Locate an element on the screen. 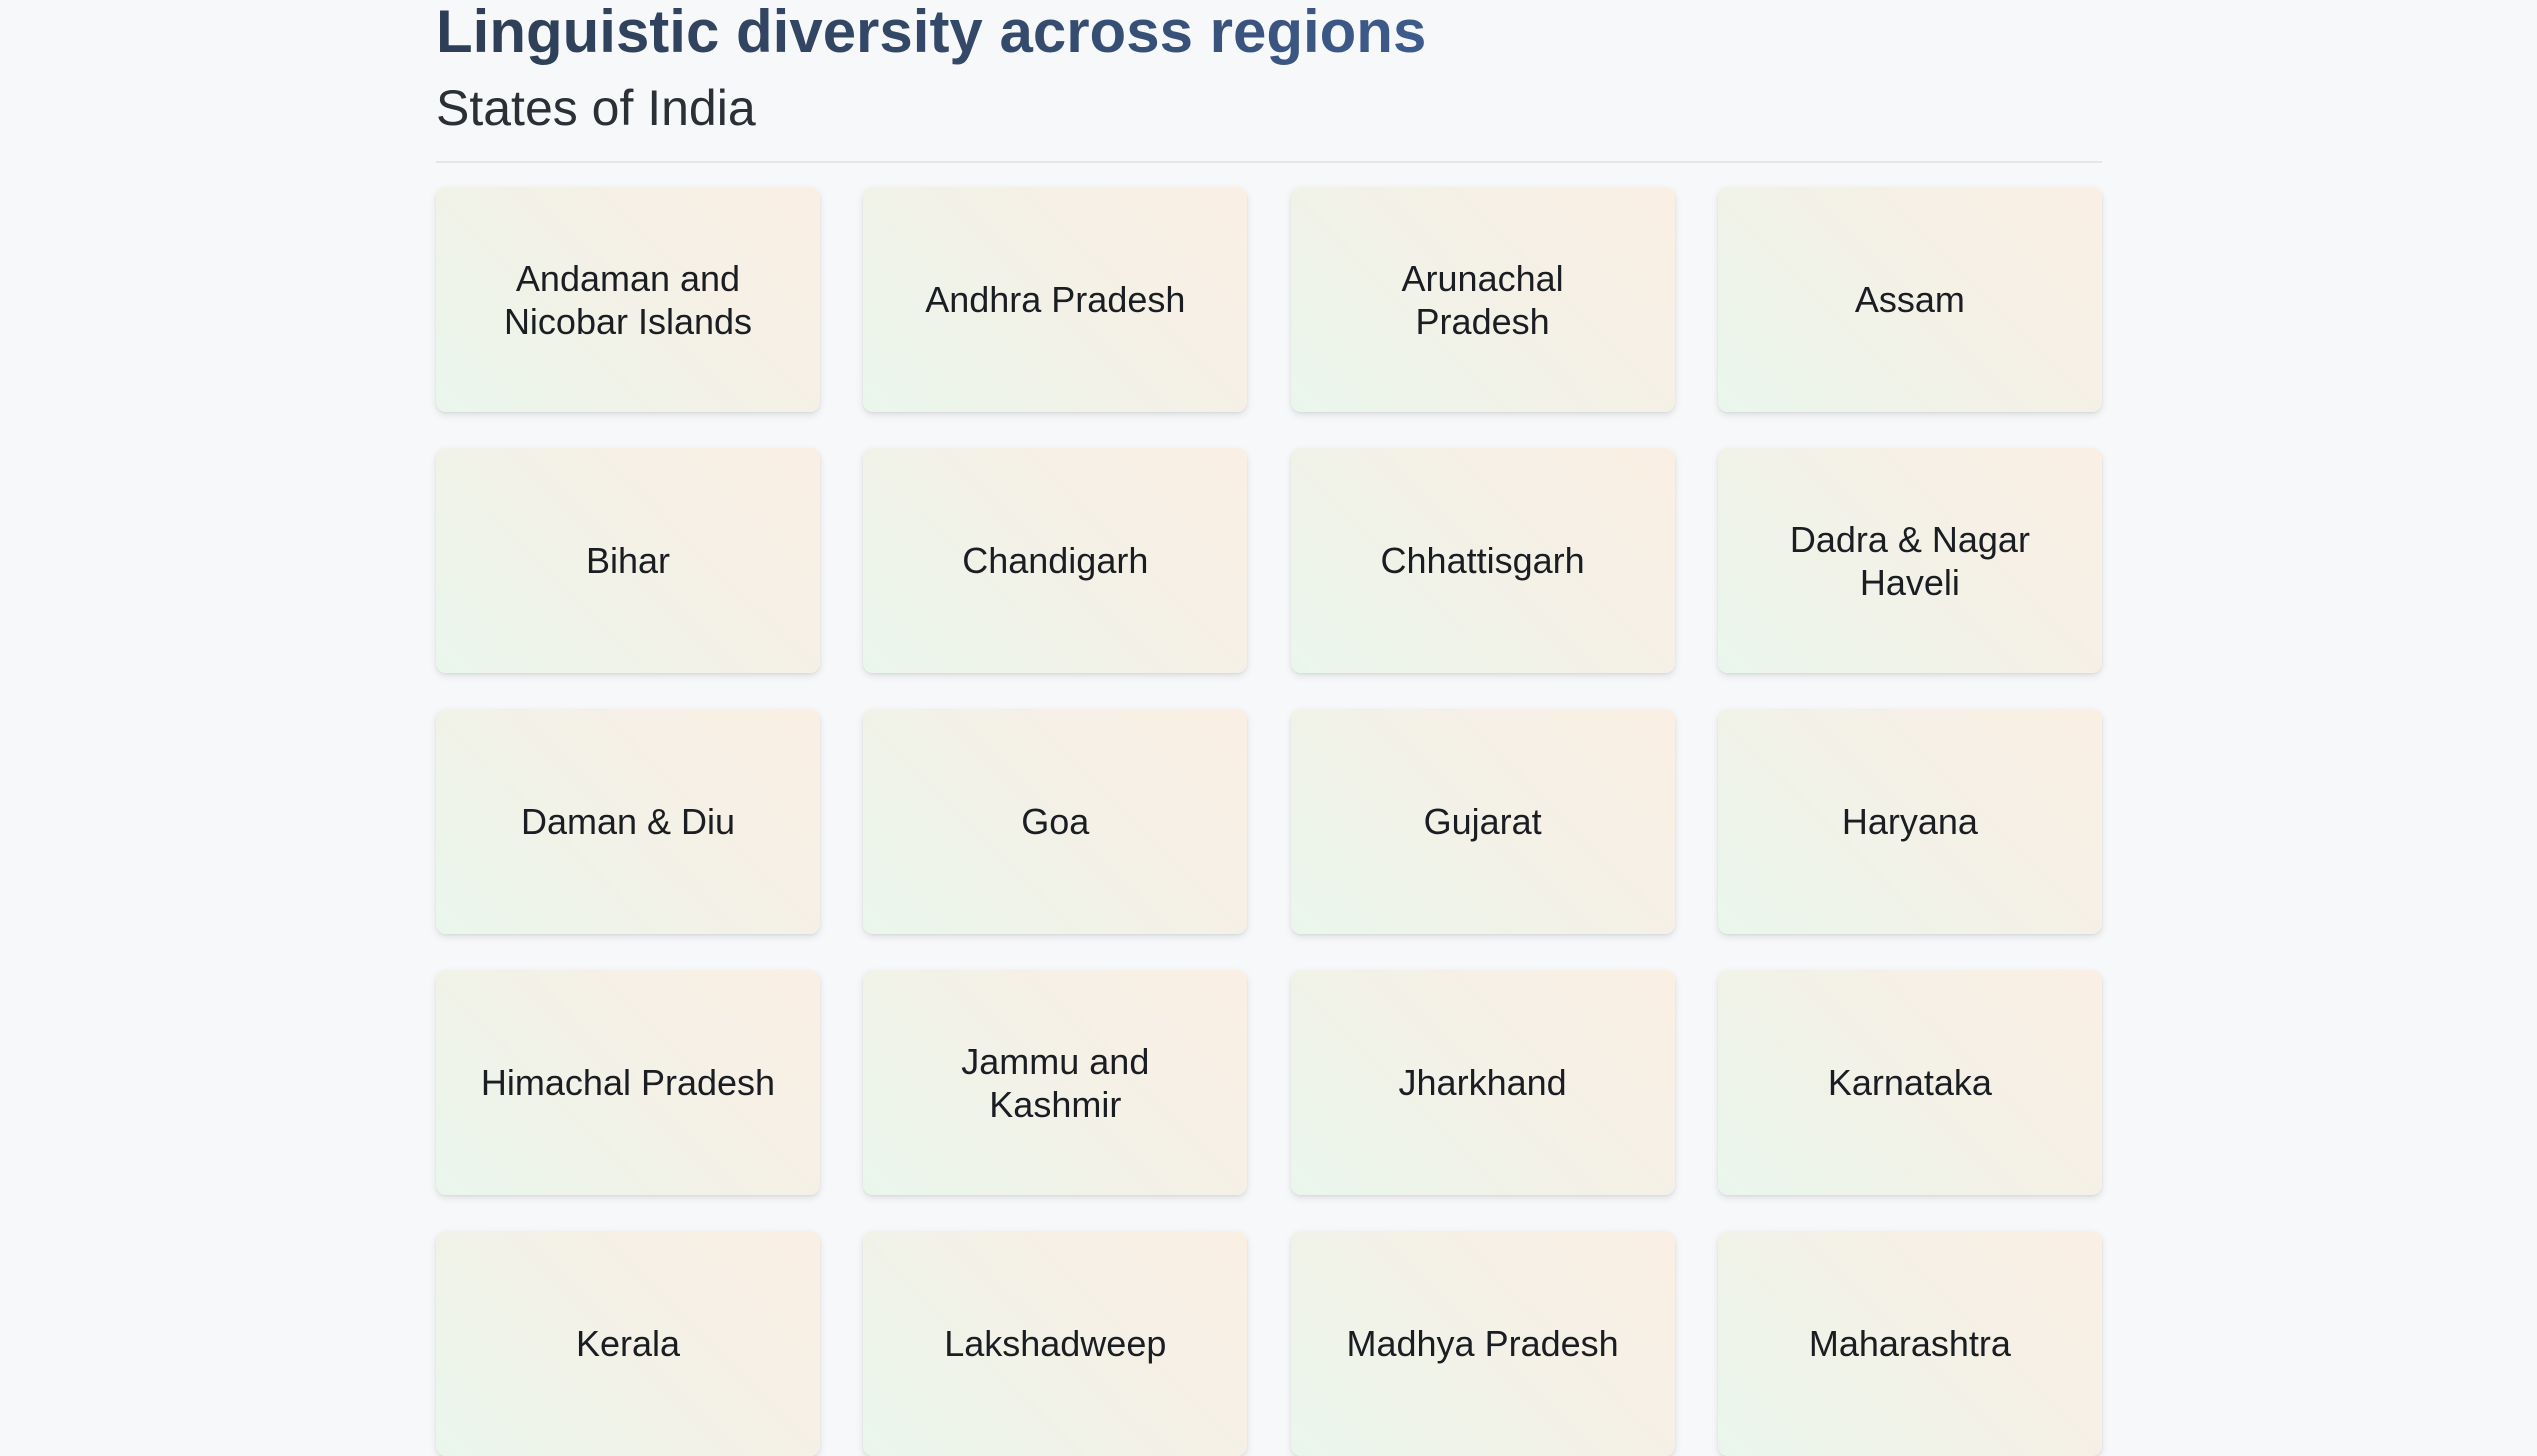 The image size is (2537, 1456). state-card-label: Dadra & Nagar Haveli is located at coordinates (1909, 560).